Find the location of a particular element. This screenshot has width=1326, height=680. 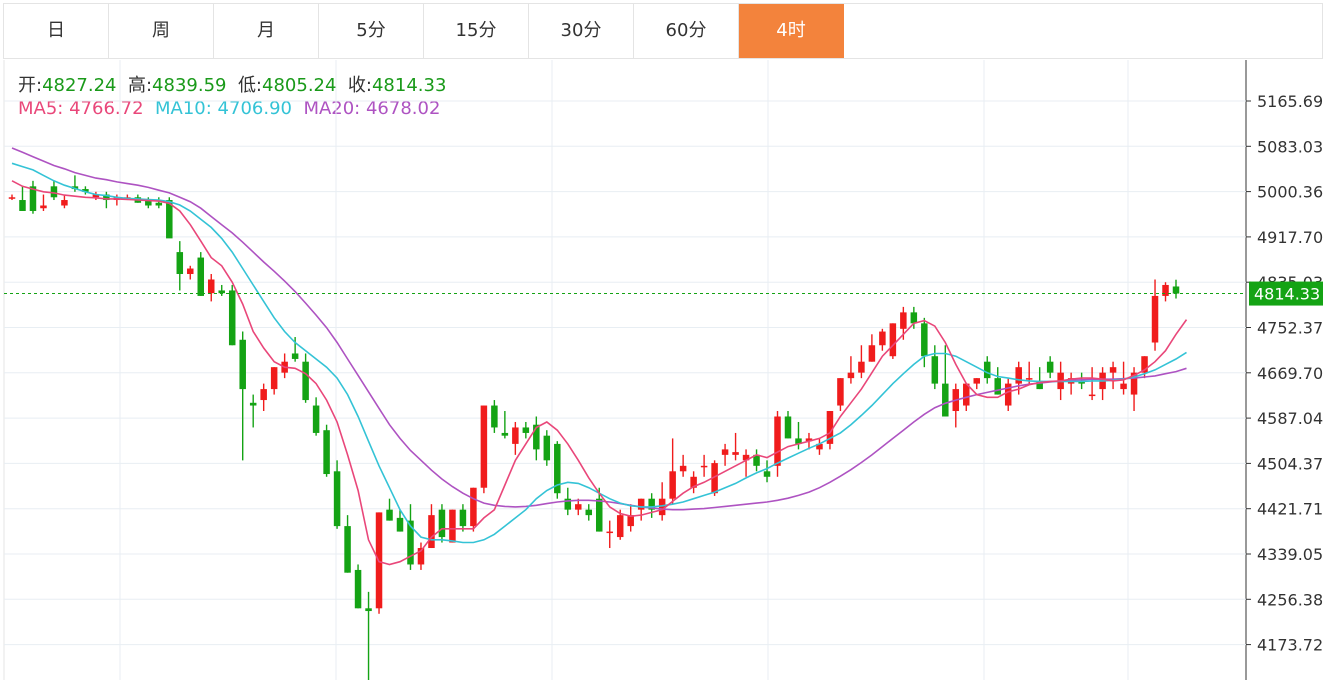

tab-period-4: 15分 is located at coordinates (476, 31).